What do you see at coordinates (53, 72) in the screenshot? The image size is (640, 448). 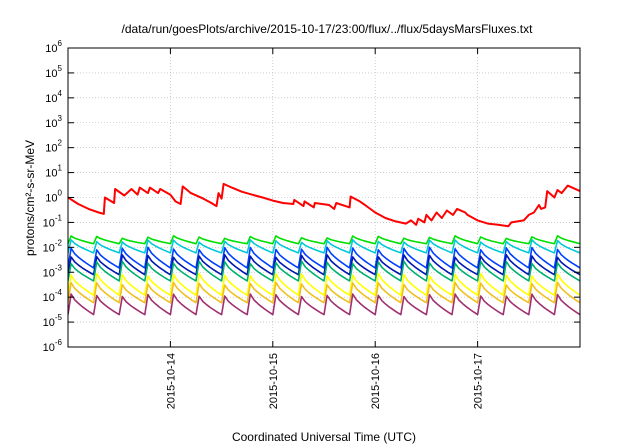 I see `y-tick-label: 10⁵` at bounding box center [53, 72].